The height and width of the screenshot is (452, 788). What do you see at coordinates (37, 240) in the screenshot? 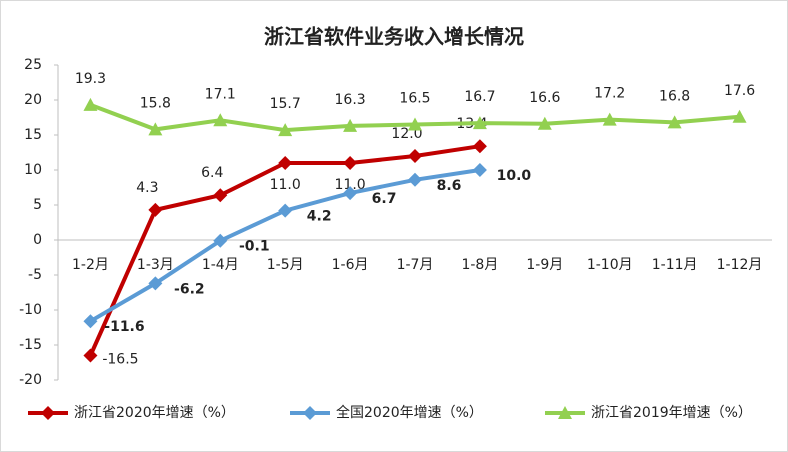
I see `y-tick-label: 0` at bounding box center [37, 240].